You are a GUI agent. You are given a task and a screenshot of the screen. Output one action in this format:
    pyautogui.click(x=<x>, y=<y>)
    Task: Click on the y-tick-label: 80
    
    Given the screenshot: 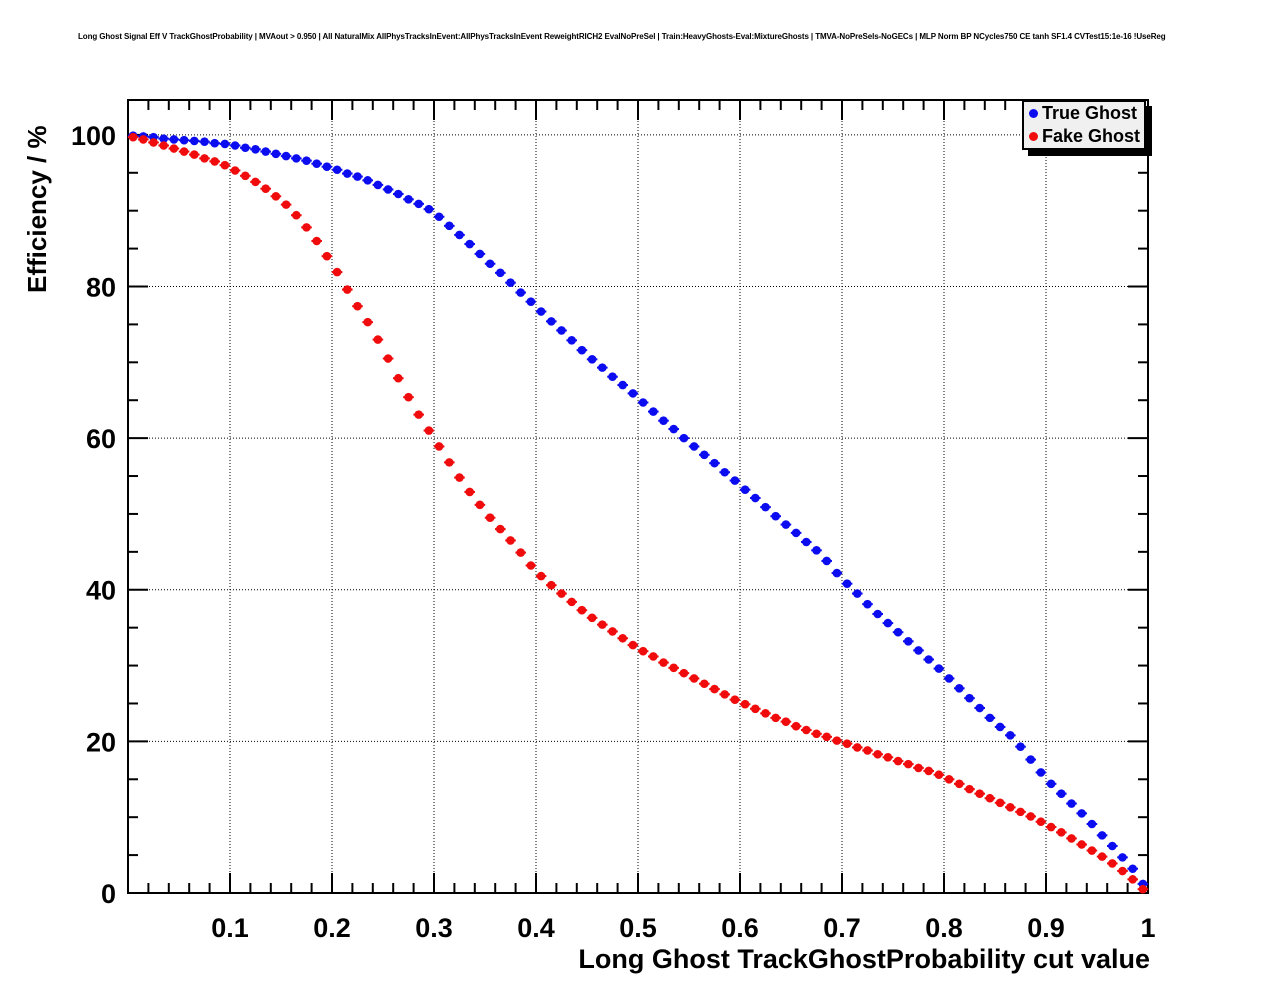 What is the action you would take?
    pyautogui.click(x=101, y=287)
    